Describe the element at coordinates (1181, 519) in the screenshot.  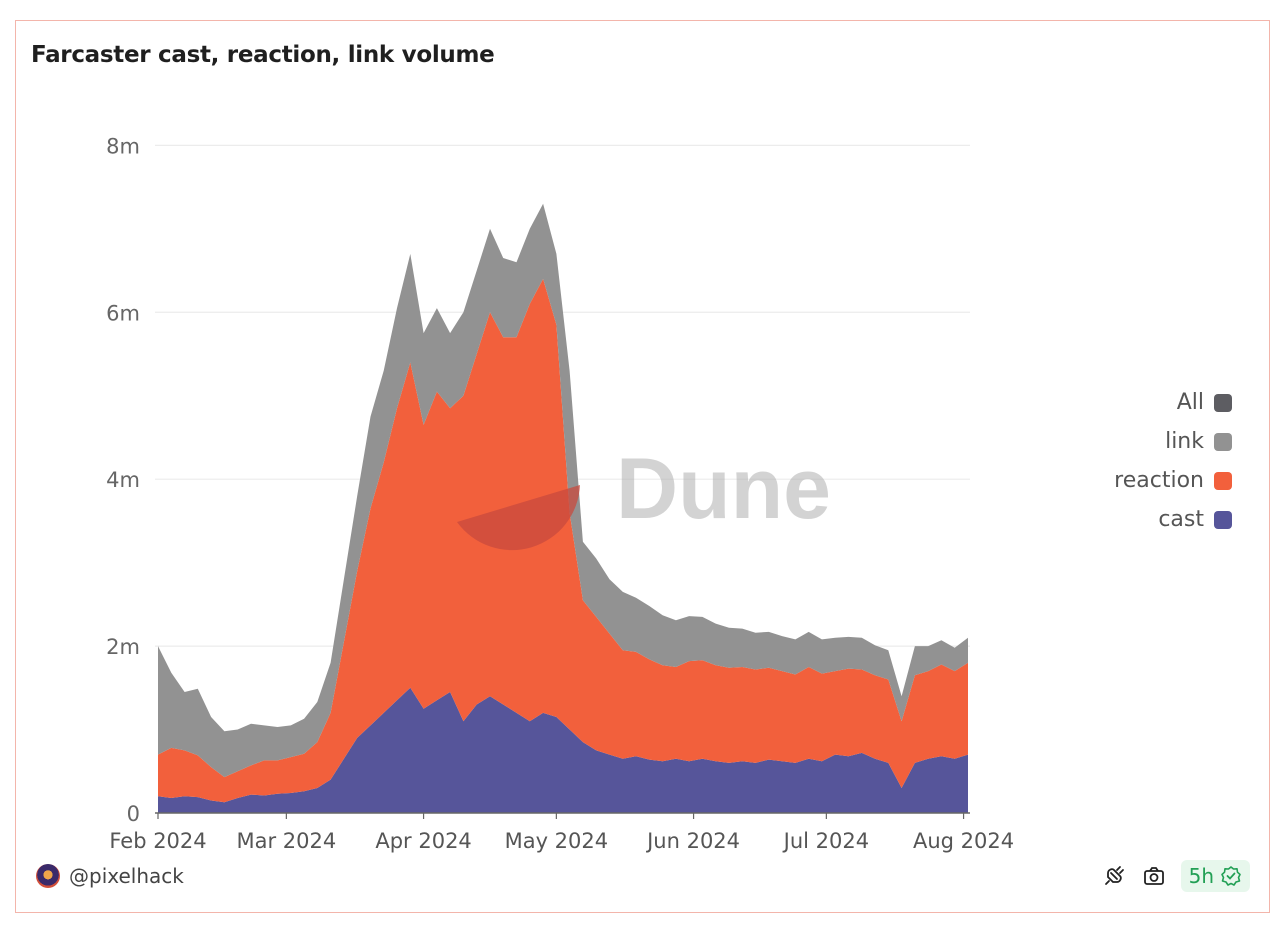
I see `legend-label: cast` at that location.